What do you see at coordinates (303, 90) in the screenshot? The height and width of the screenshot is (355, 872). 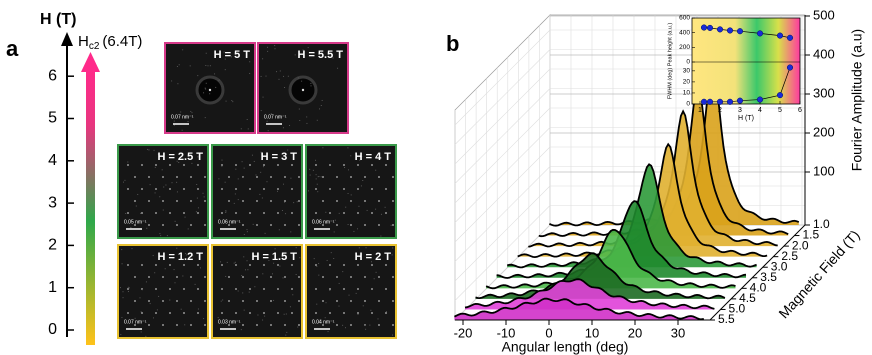 I see `image-dot` at bounding box center [303, 90].